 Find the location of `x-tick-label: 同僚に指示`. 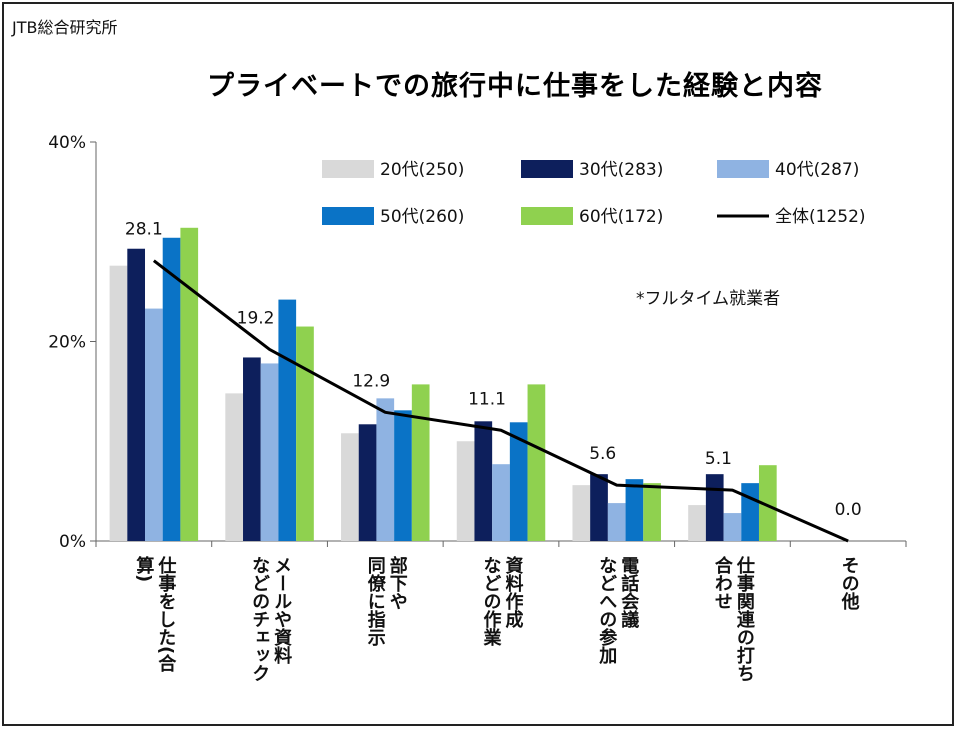

x-tick-label: 同僚に指示 is located at coordinates (375, 601).